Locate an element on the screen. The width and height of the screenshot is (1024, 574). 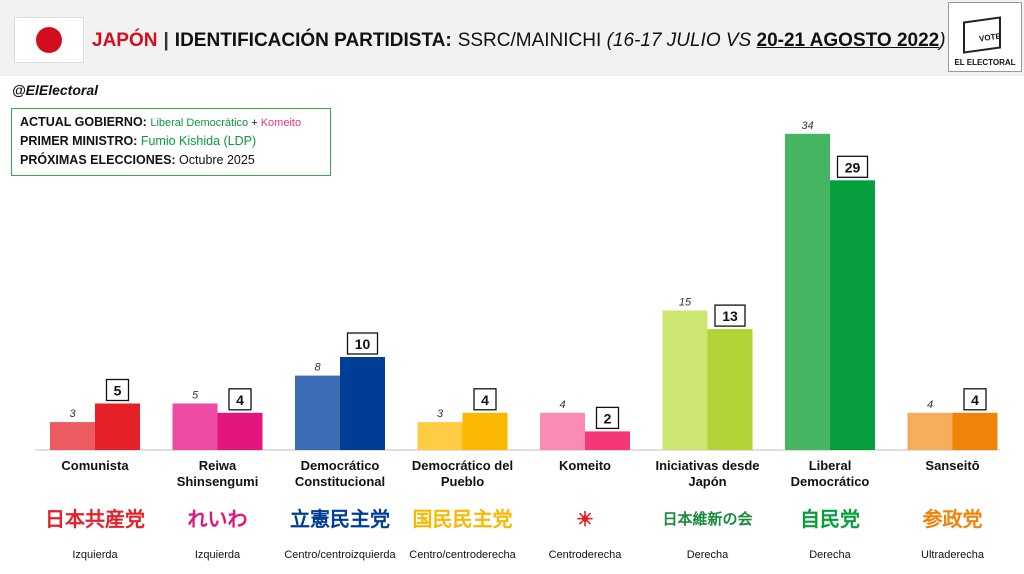
date-open: ( is located at coordinates (609, 40).